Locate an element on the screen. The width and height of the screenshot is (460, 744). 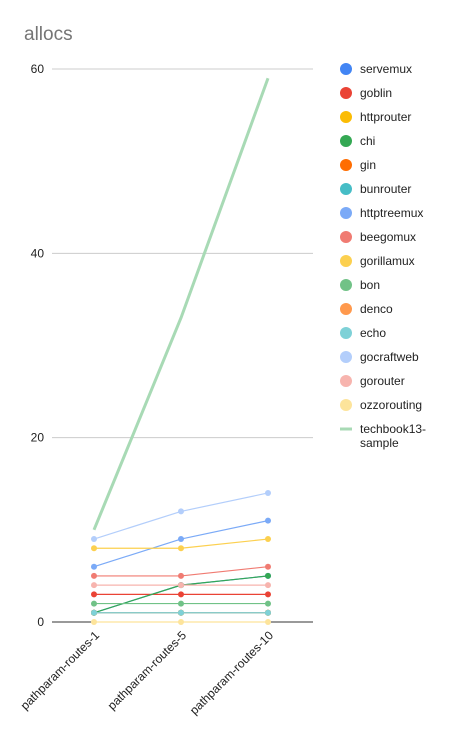
legend-swatch-gorillamux is located at coordinates (346, 261).